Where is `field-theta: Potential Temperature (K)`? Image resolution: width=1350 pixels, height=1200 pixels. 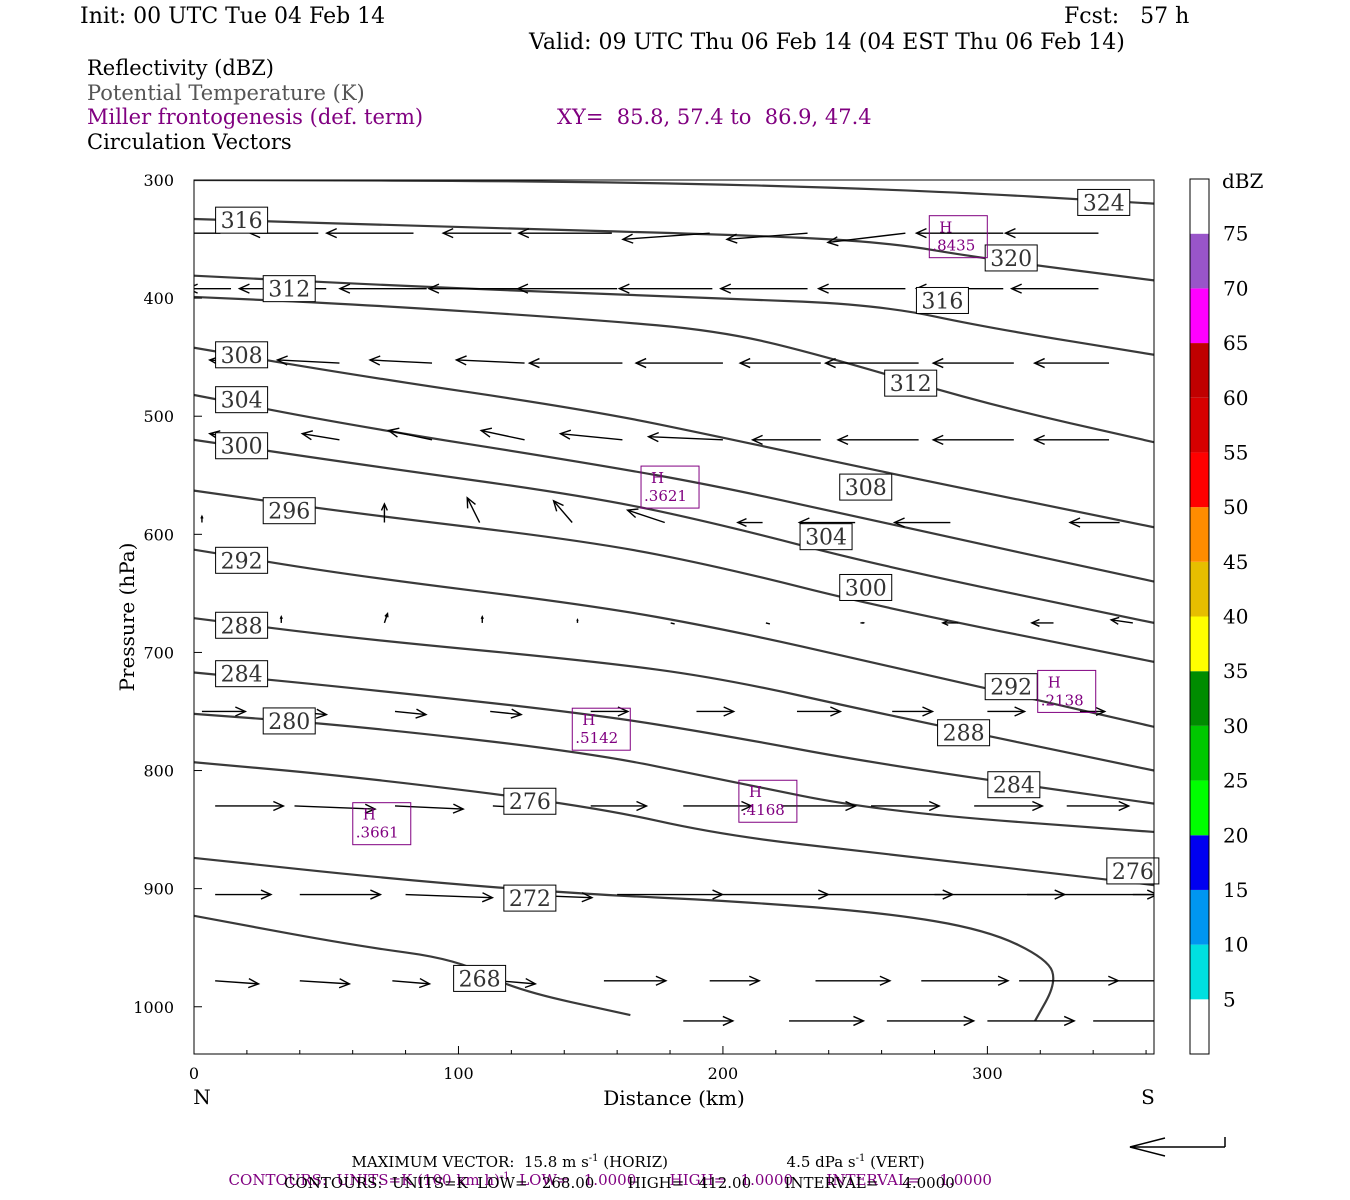 field-theta: Potential Temperature (K) is located at coordinates (226, 93).